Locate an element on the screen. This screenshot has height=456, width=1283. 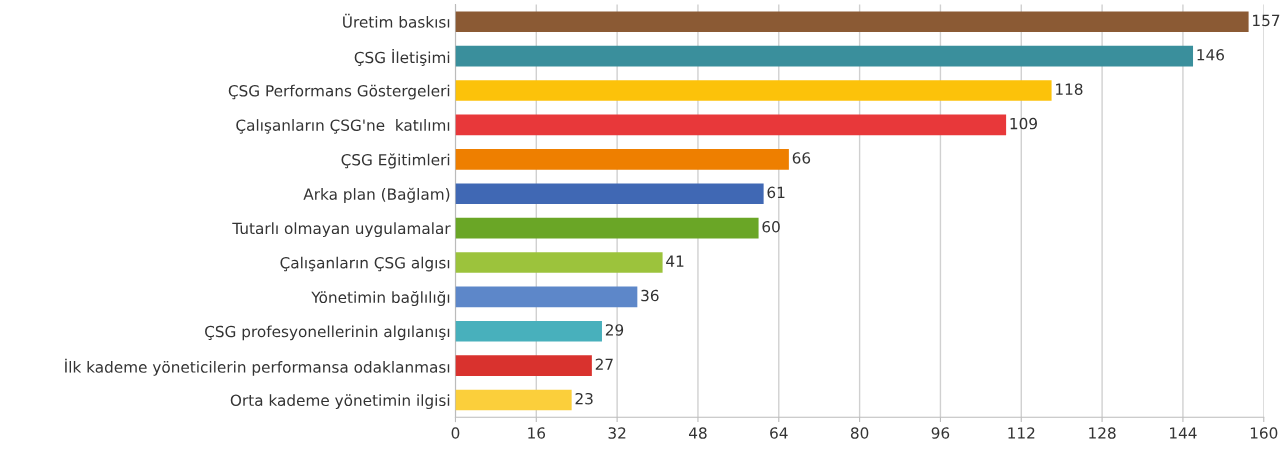
x-tick-label: 96 is located at coordinates (940, 433).